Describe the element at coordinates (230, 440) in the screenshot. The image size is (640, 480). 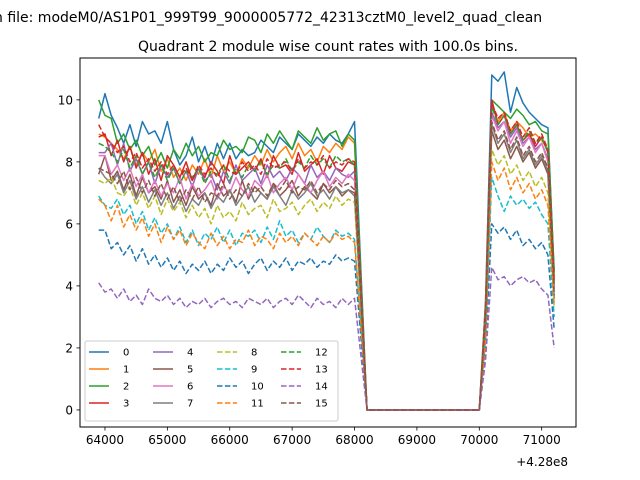
I see `x-tick-label: 66000` at that location.